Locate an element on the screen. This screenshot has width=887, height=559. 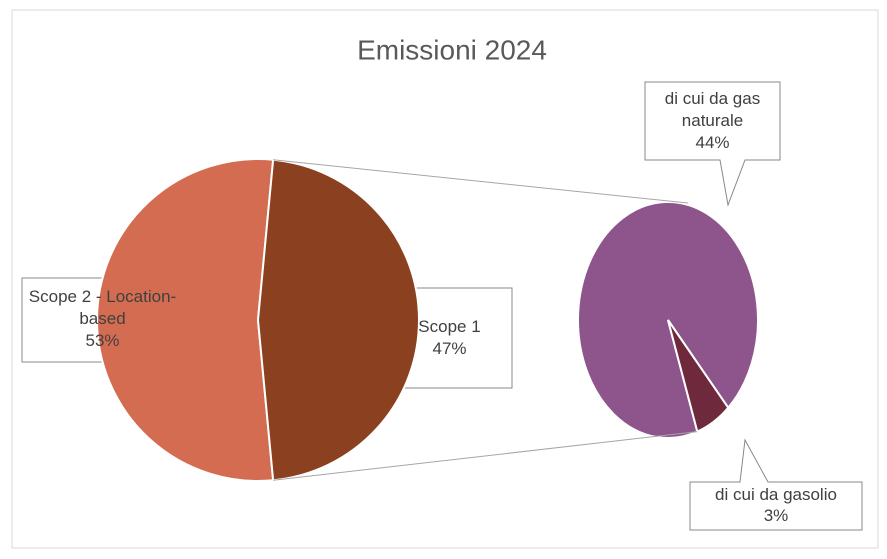
chart-title: Emissioni 2024 is located at coordinates (452, 49).